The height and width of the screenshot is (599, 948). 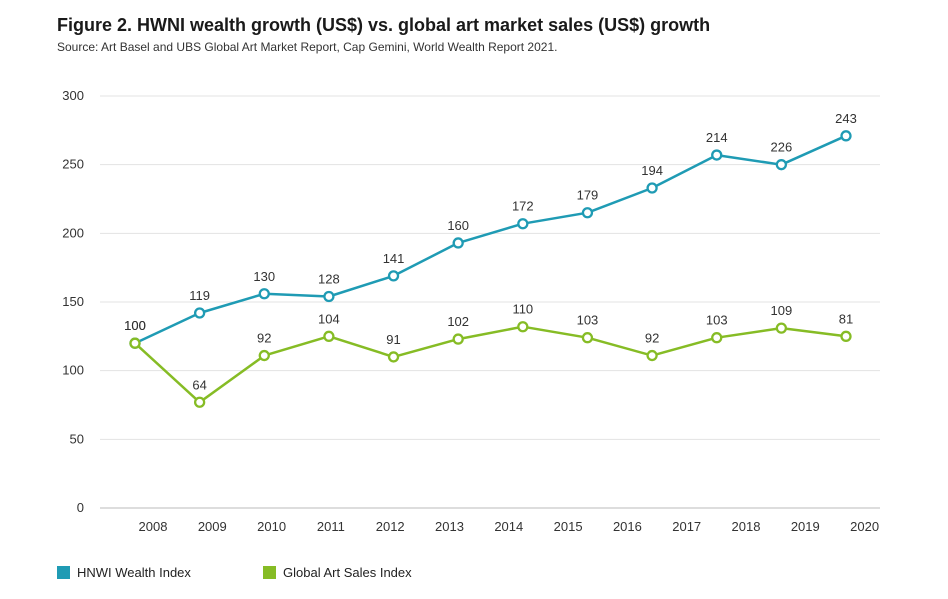 What do you see at coordinates (77, 438) in the screenshot?
I see `y-tick-label: 50` at bounding box center [77, 438].